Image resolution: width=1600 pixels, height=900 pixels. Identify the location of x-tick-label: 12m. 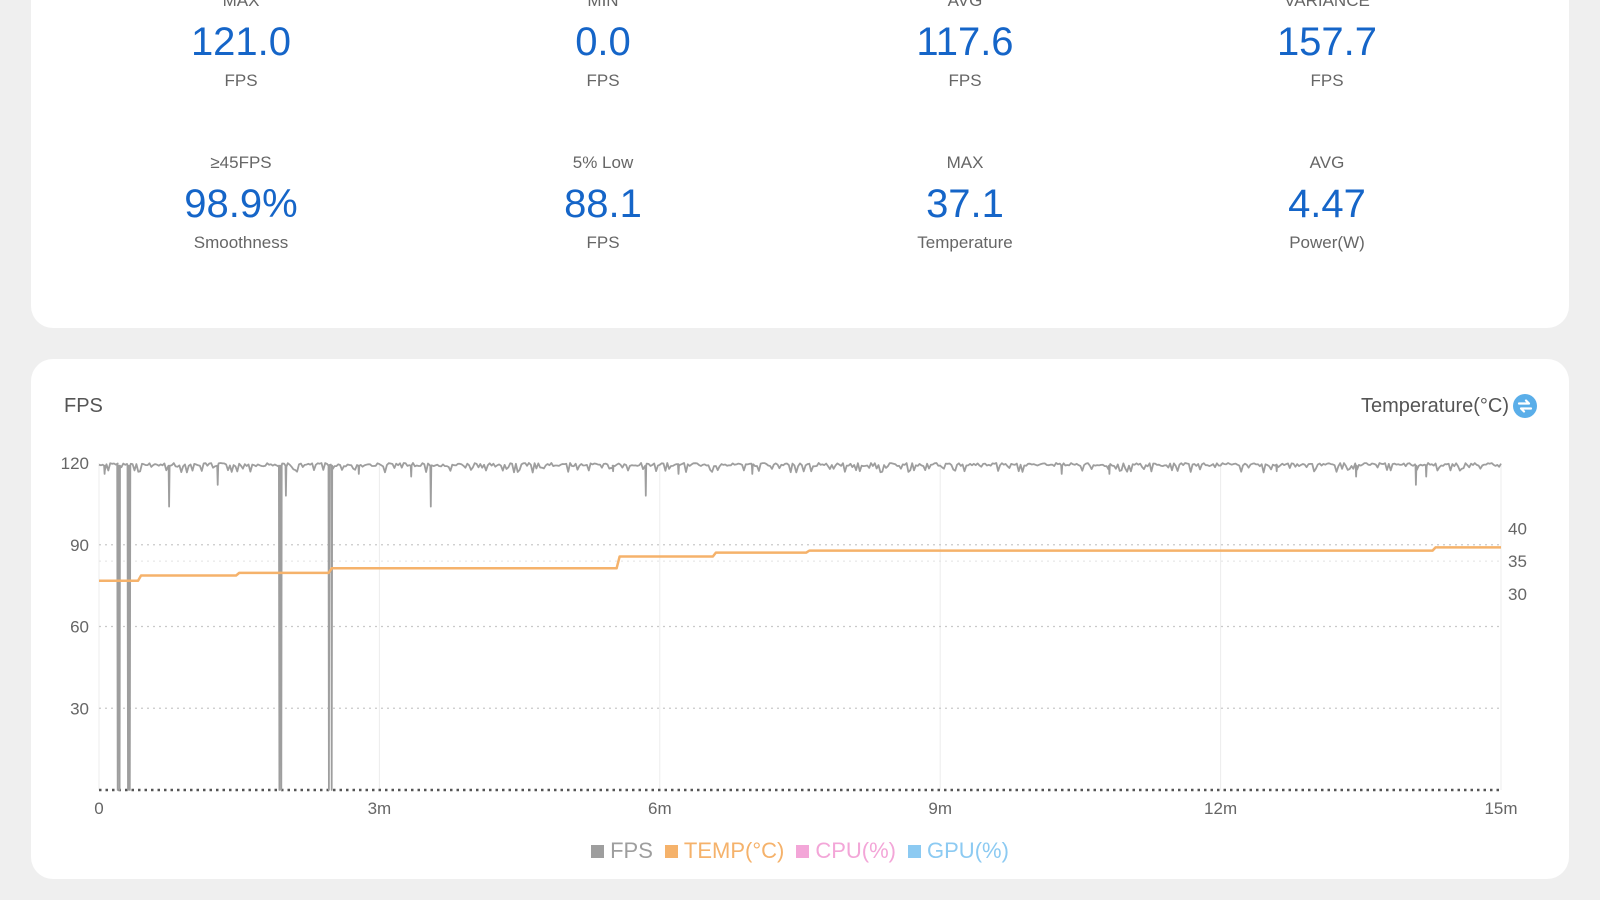
(1220, 808).